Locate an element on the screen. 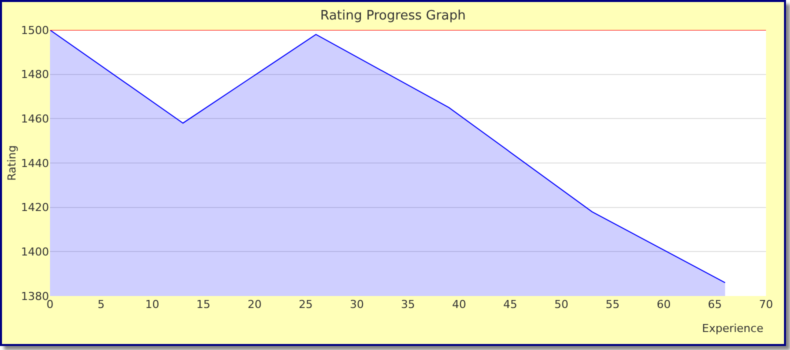  y-tick-label: 1400 is located at coordinates (35, 252).